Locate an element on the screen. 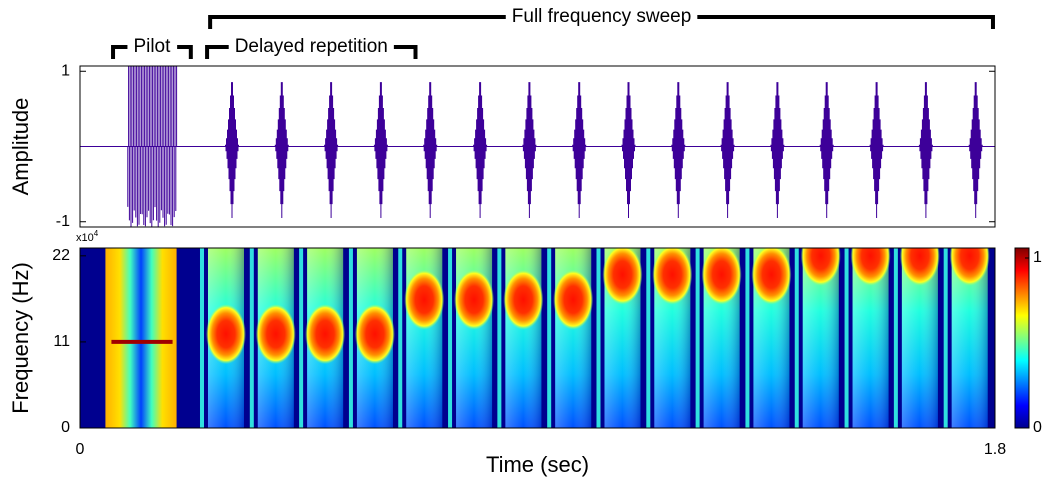 This screenshot has width=1042, height=484. annotation-label: Full frequency sweep is located at coordinates (602, 16).